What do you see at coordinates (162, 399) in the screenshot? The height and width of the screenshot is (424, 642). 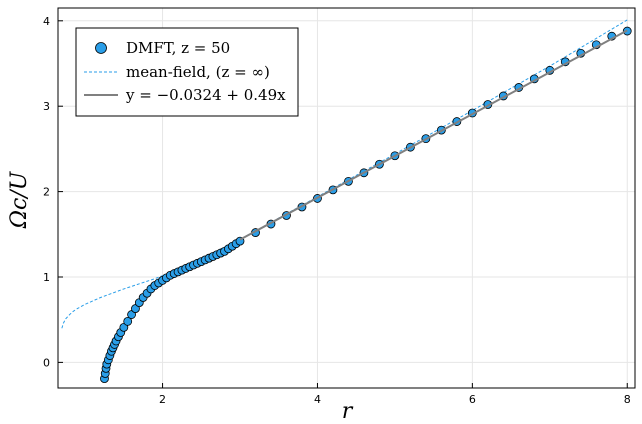 I see `x-tick-label: 2` at bounding box center [162, 399].